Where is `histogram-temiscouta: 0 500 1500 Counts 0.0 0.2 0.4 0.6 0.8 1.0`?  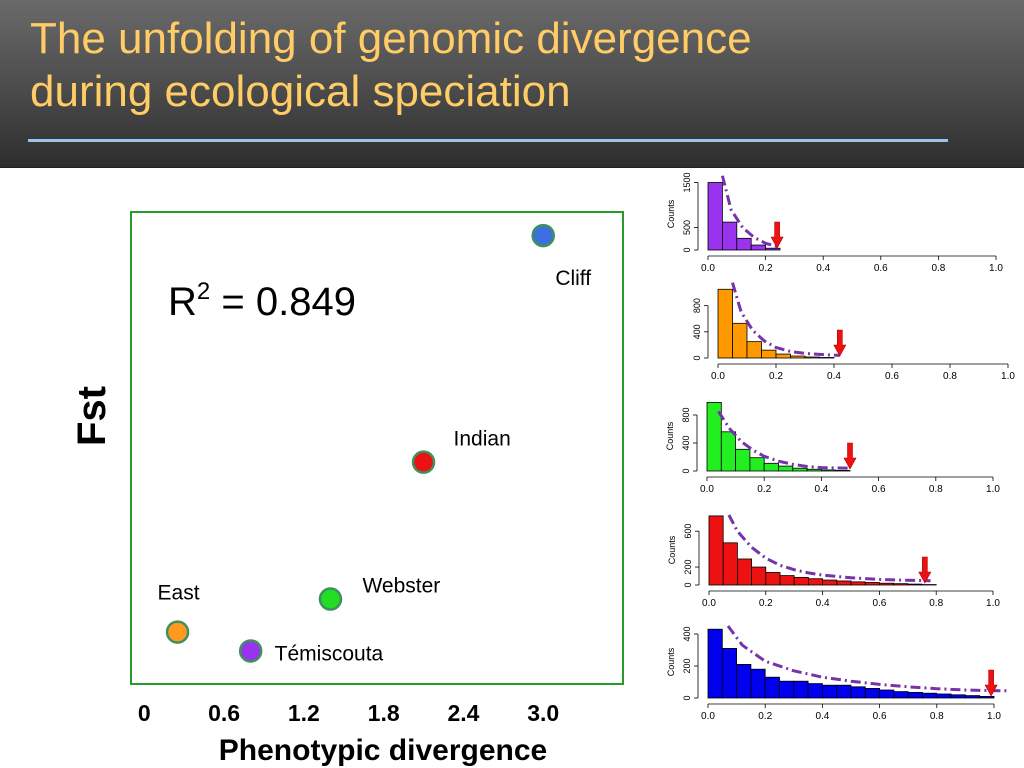
histogram-temiscouta: 0 500 1500 Counts 0.0 0.2 0.4 0.6 0.8 1.0 is located at coordinates (834, 223).